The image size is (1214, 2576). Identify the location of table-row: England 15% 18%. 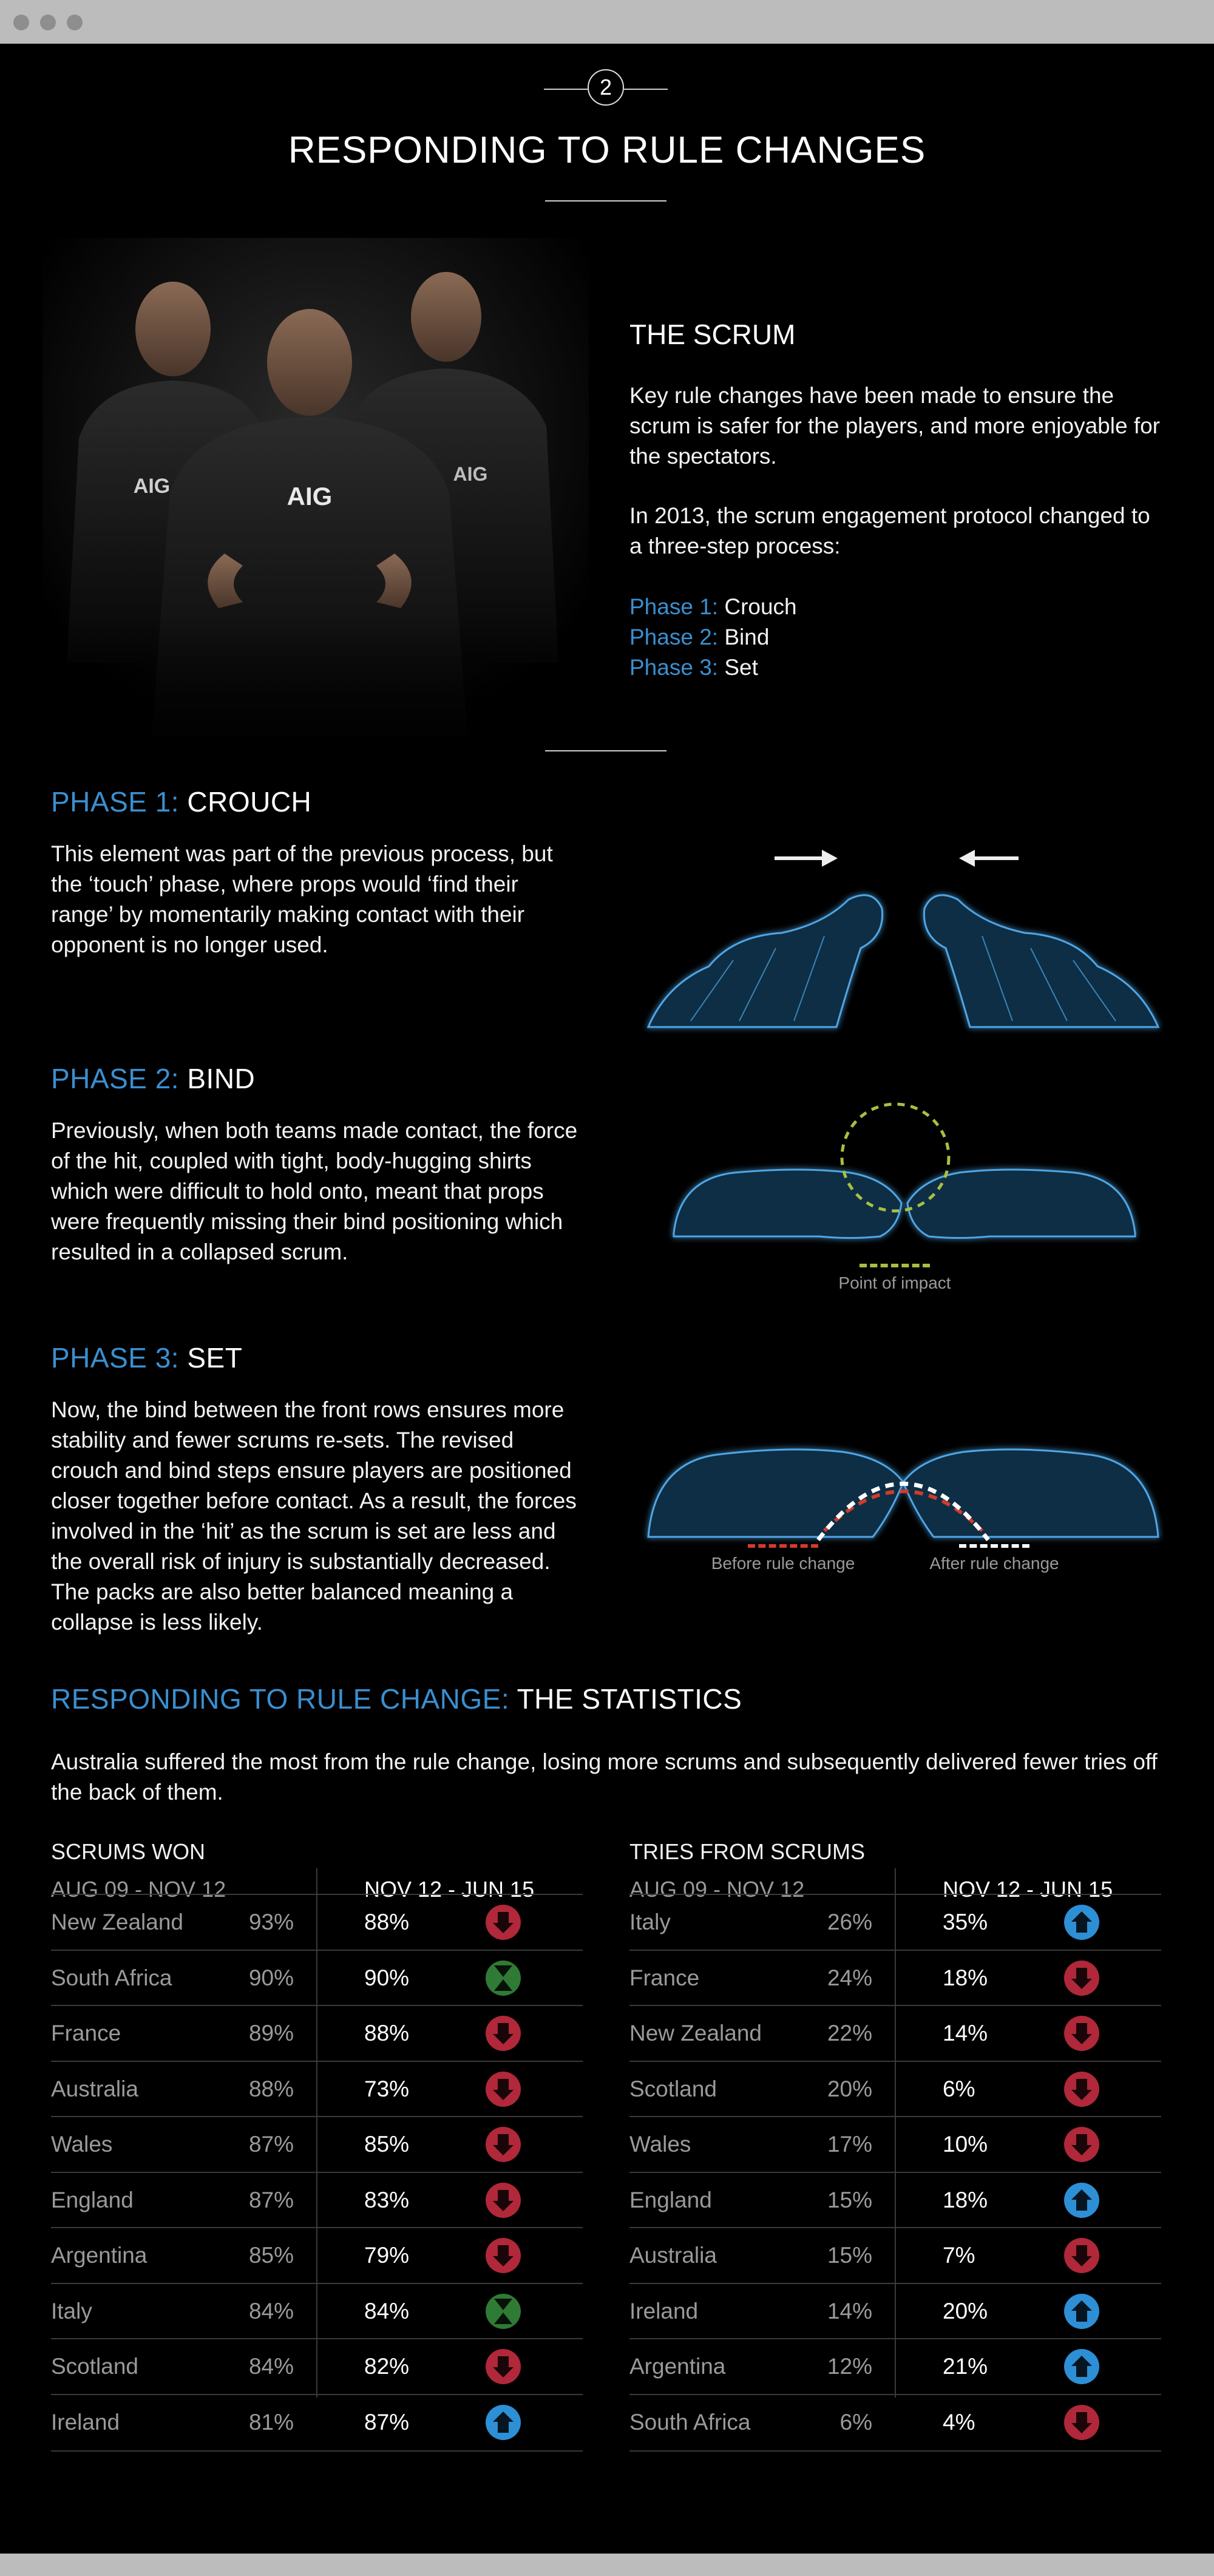
(895, 2199).